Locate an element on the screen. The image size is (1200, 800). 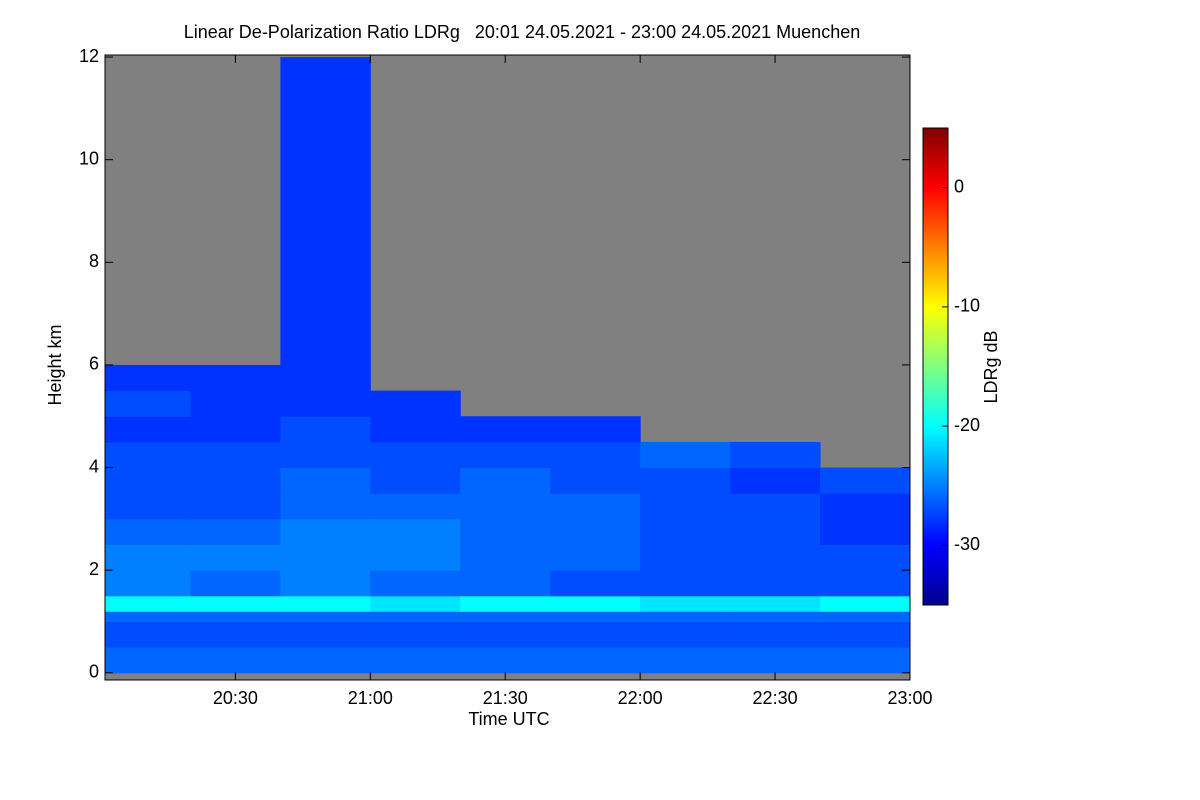
y-tick-label: 0 is located at coordinates (94, 672).